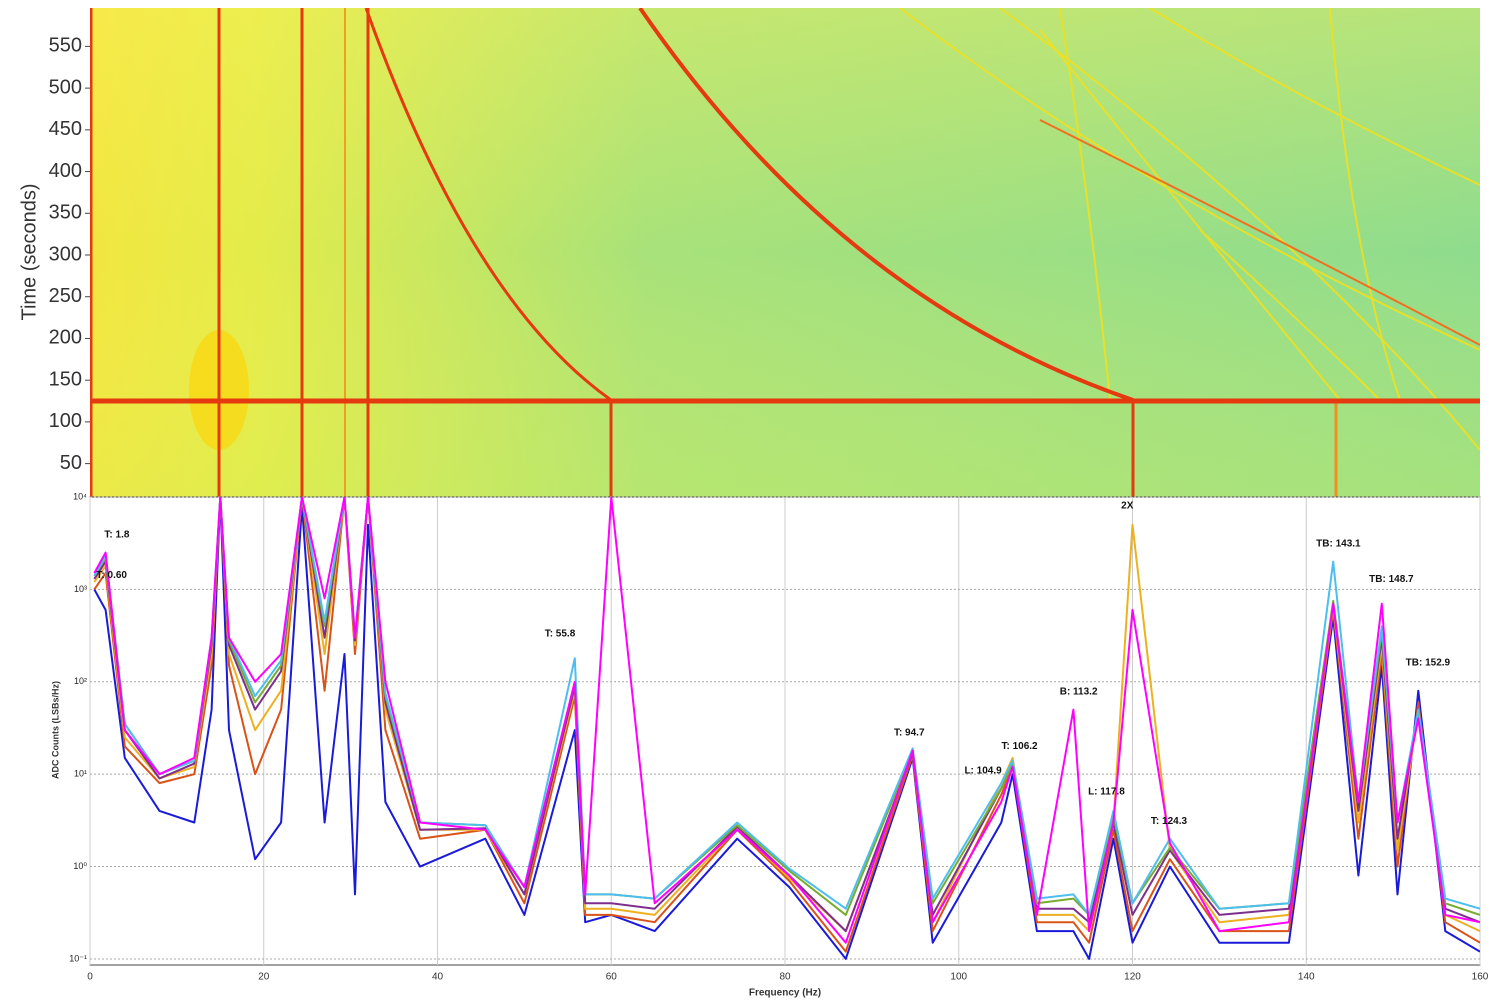  I want to click on y-tick-label: 100, so click(65, 421).